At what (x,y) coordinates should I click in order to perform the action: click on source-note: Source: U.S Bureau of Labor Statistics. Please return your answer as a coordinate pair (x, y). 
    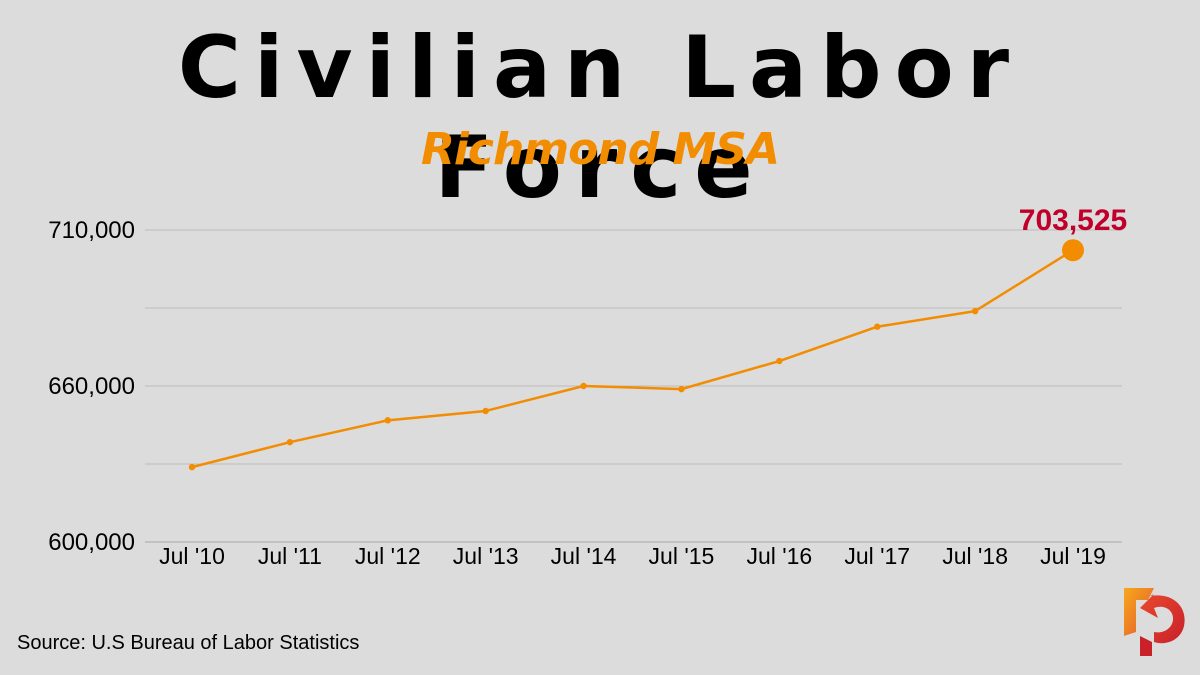
    Looking at the image, I should click on (188, 643).